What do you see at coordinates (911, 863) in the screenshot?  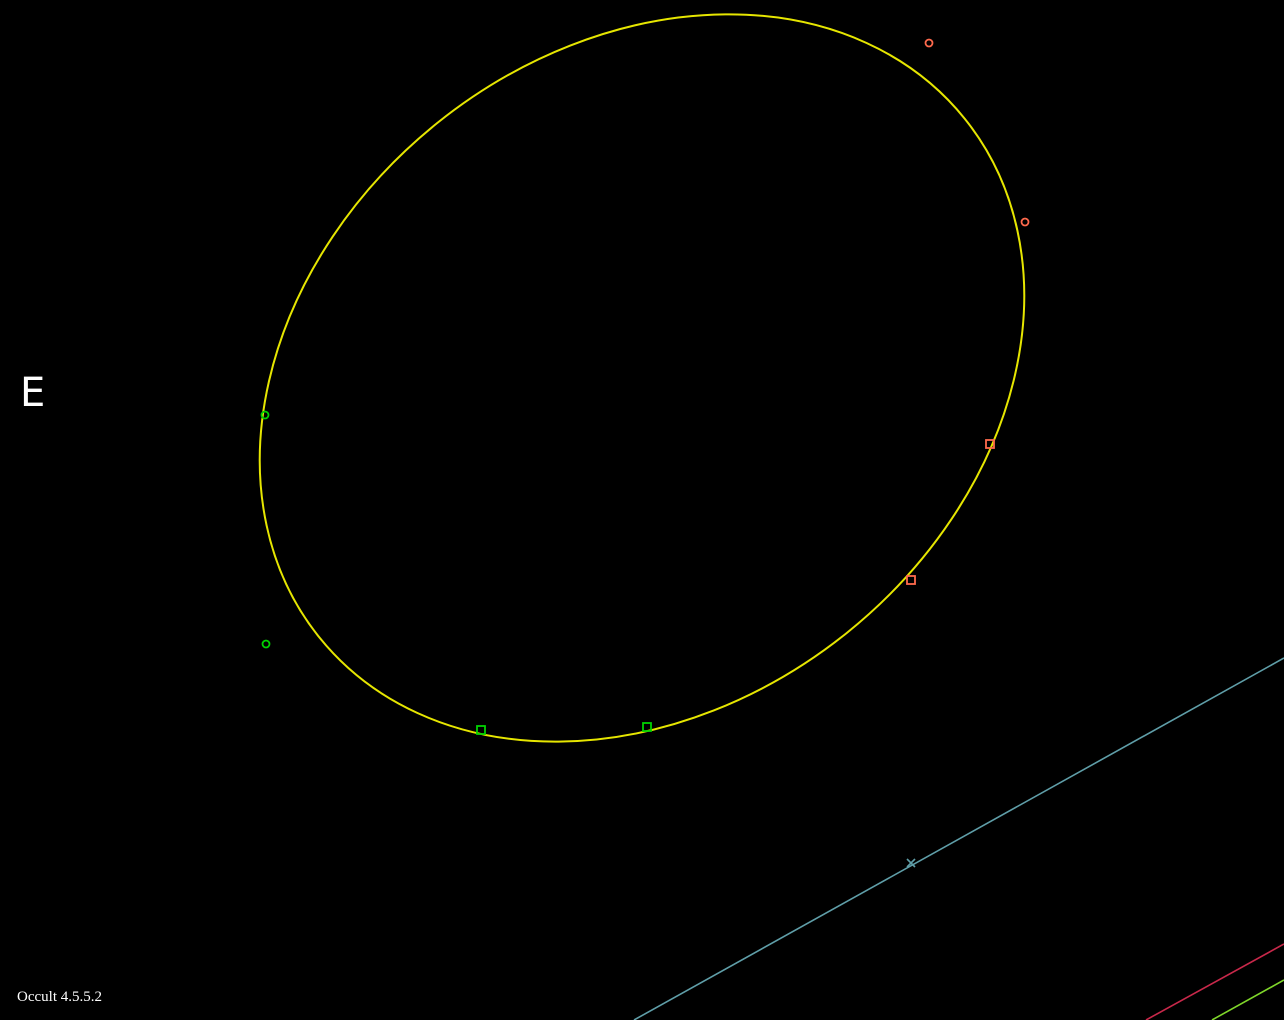 I see `path-center-cross-icon` at bounding box center [911, 863].